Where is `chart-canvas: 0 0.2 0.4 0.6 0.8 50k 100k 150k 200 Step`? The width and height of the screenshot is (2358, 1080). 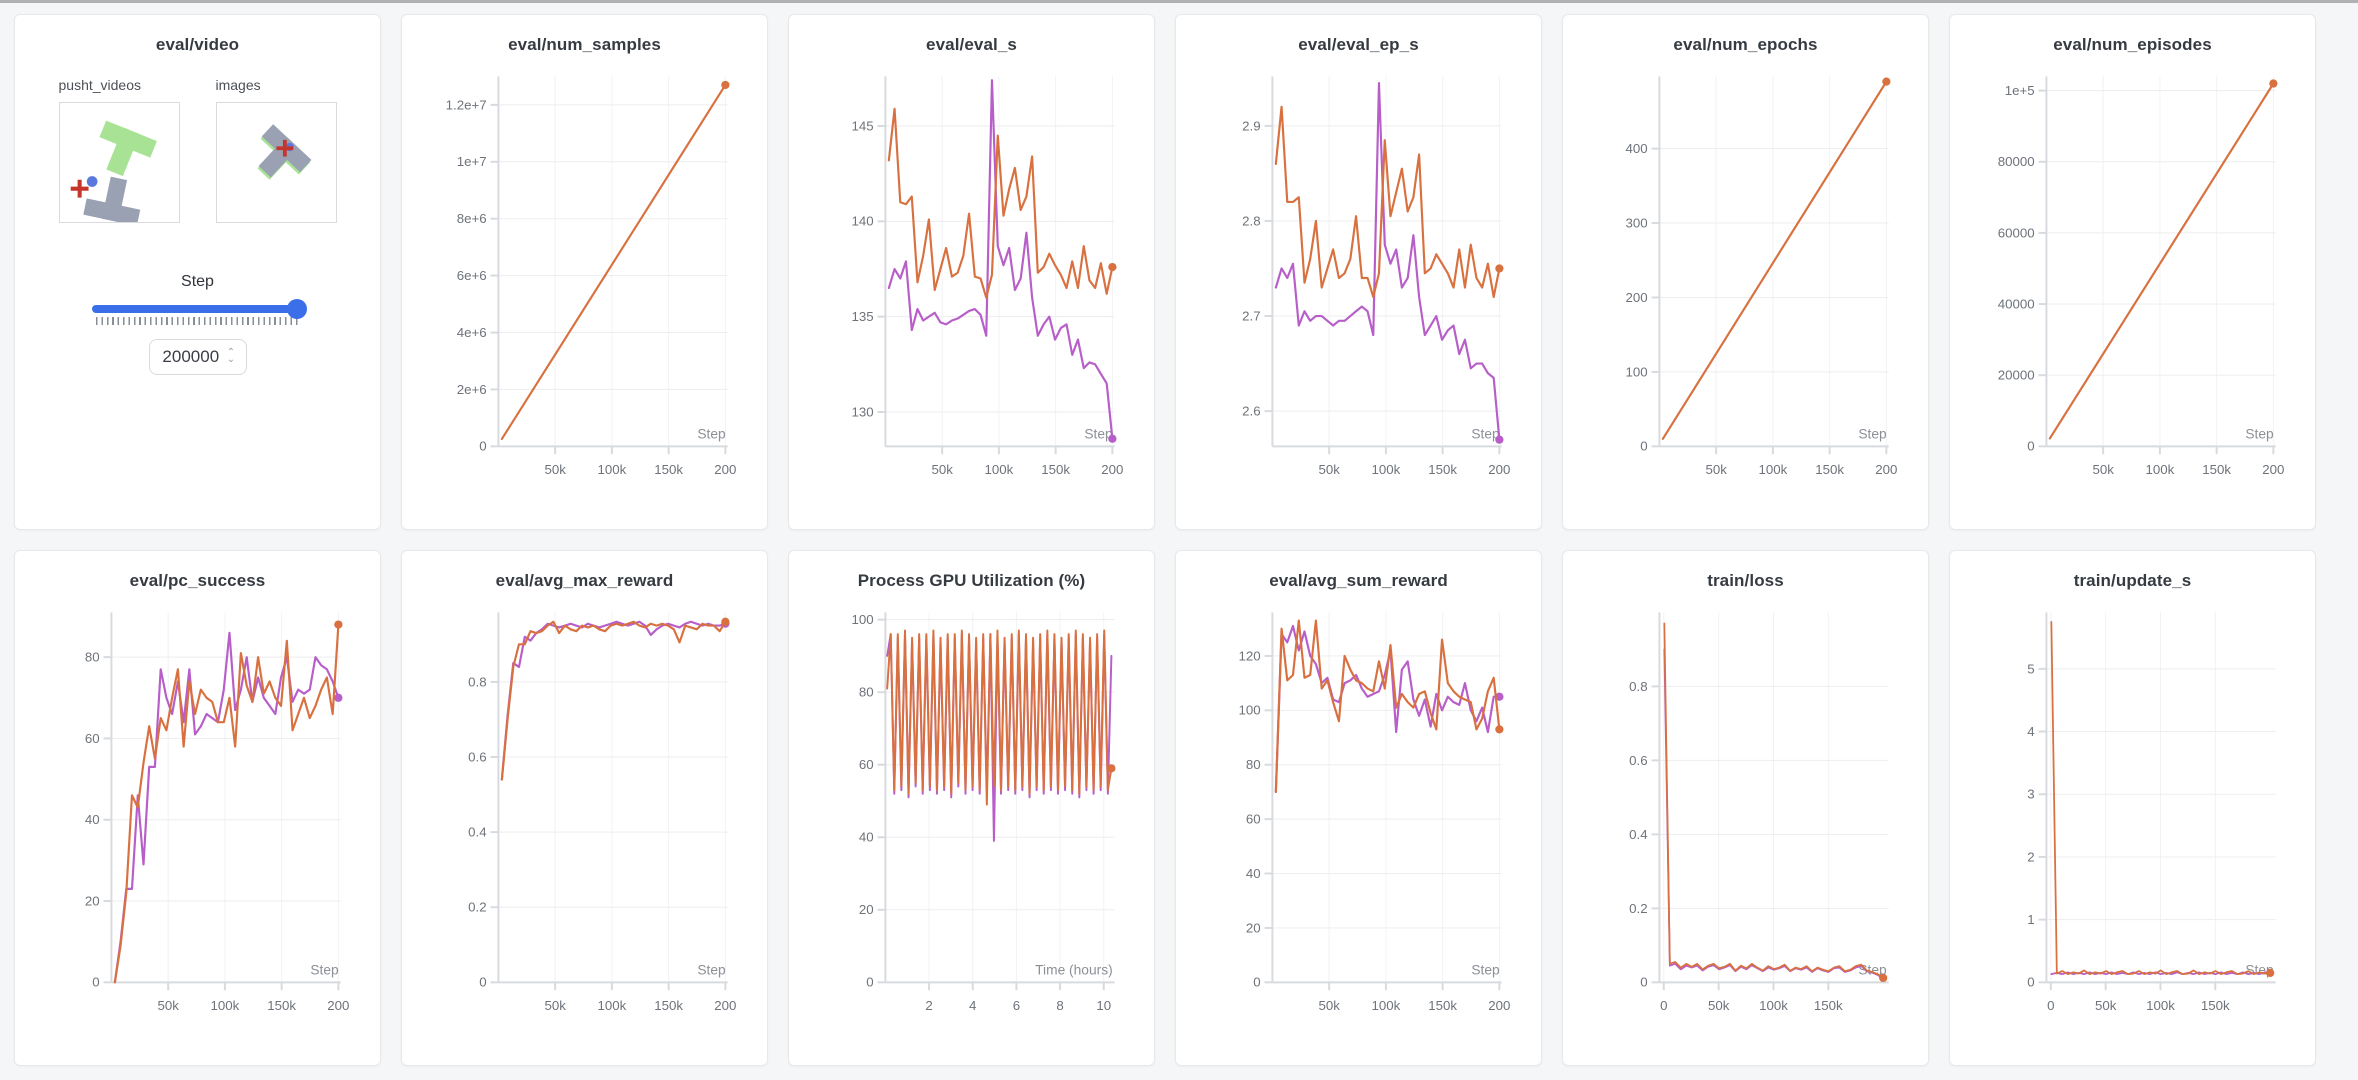 chart-canvas: 0 0.2 0.4 0.6 0.8 50k 100k 150k 200 Step is located at coordinates (584, 820).